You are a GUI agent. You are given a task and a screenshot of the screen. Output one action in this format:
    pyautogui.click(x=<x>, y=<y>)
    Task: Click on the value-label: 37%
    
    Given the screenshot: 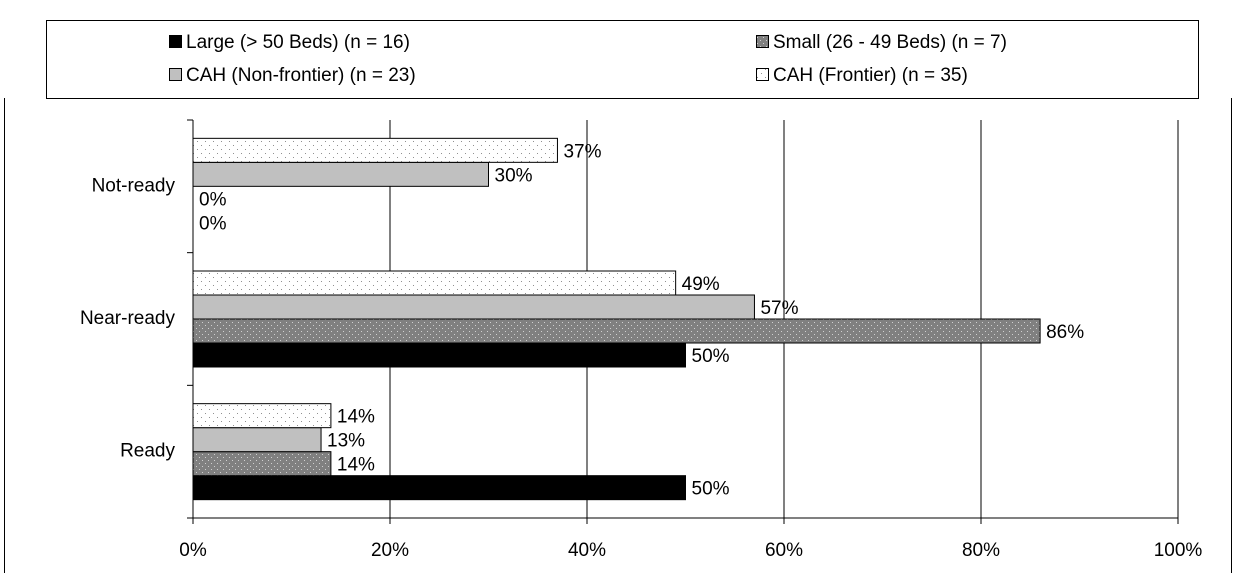 What is the action you would take?
    pyautogui.click(x=582, y=151)
    